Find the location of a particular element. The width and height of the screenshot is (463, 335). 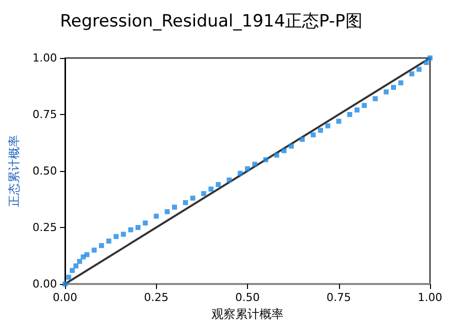

y-tick-label: 0.50 is located at coordinates (44, 171).